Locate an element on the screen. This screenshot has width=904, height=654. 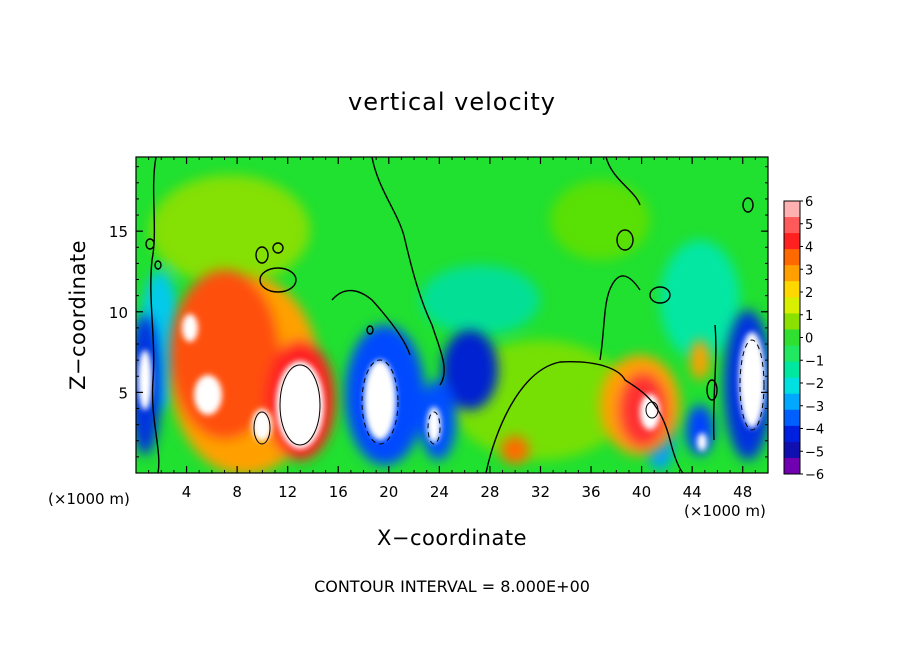
x-tick-label: 32 is located at coordinates (540, 492).